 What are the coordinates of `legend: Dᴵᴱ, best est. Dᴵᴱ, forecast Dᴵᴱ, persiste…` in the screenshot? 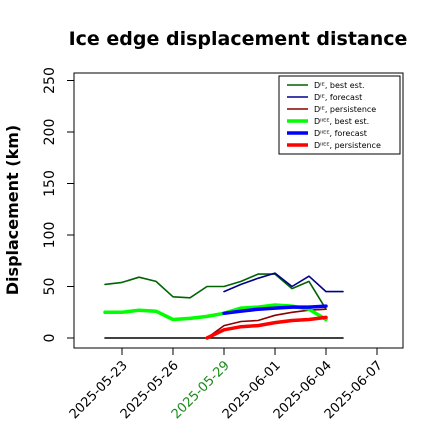 It's located at (339, 115).